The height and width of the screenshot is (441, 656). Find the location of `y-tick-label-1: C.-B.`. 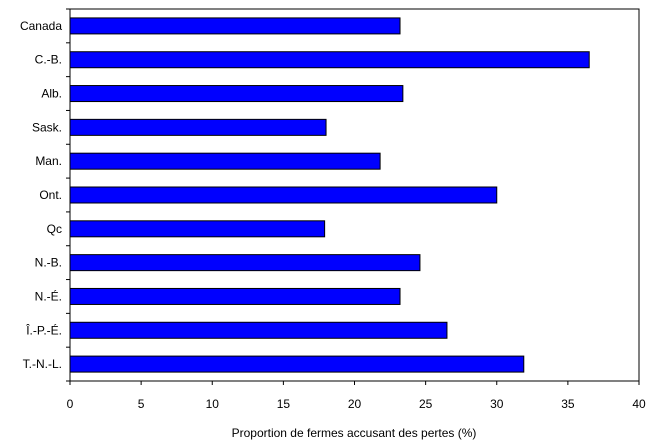

y-tick-label-1: C.-B. is located at coordinates (48, 60).